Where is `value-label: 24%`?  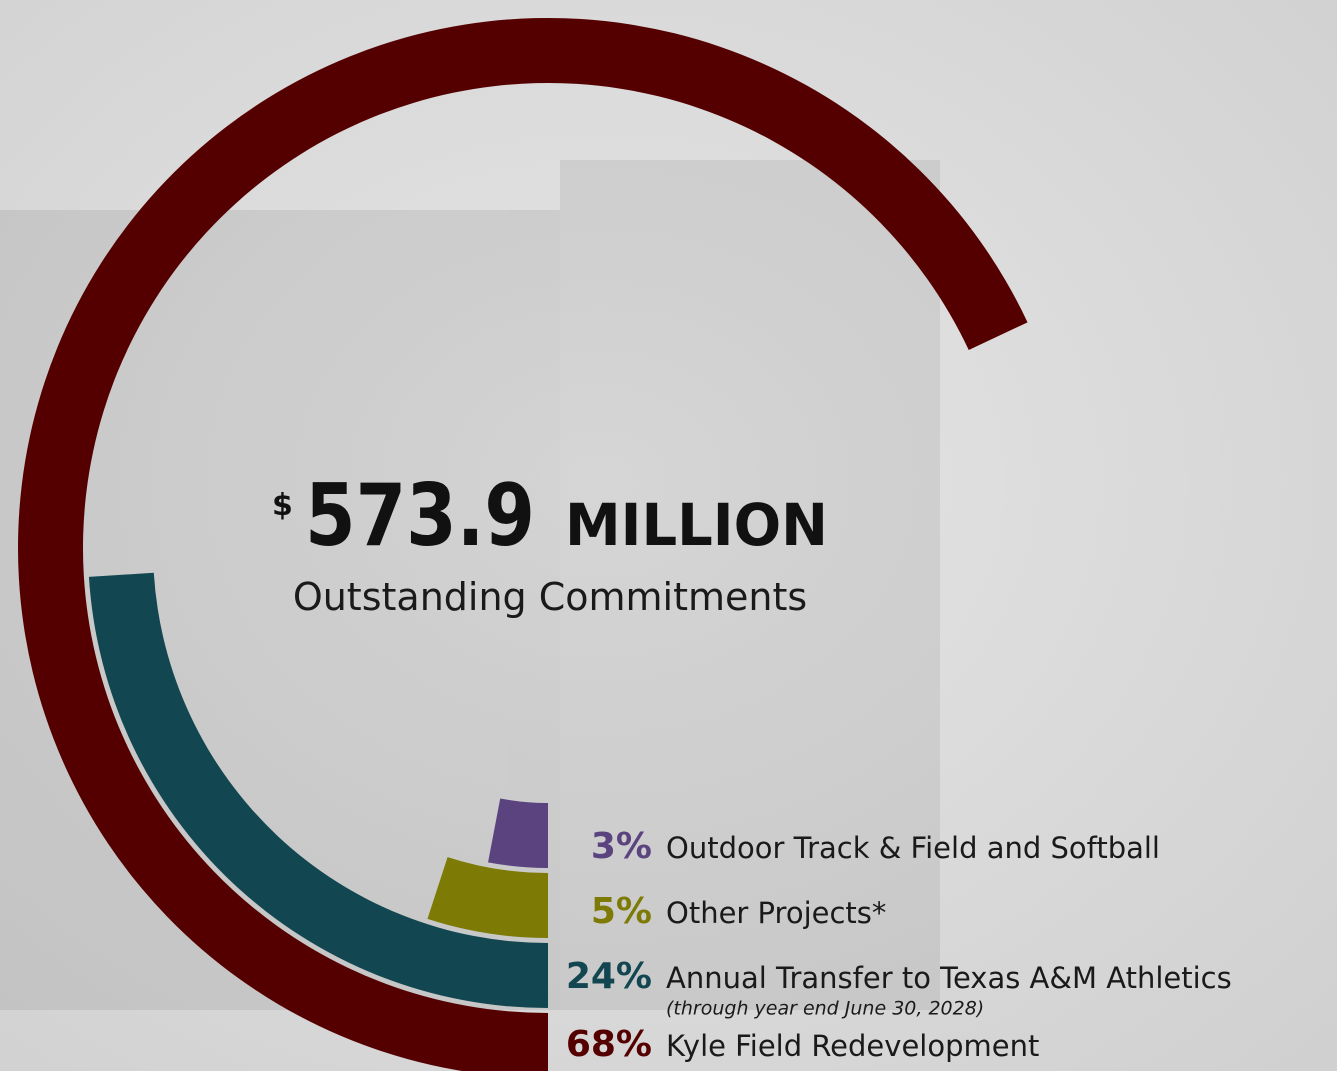 value-label: 24% is located at coordinates (609, 976).